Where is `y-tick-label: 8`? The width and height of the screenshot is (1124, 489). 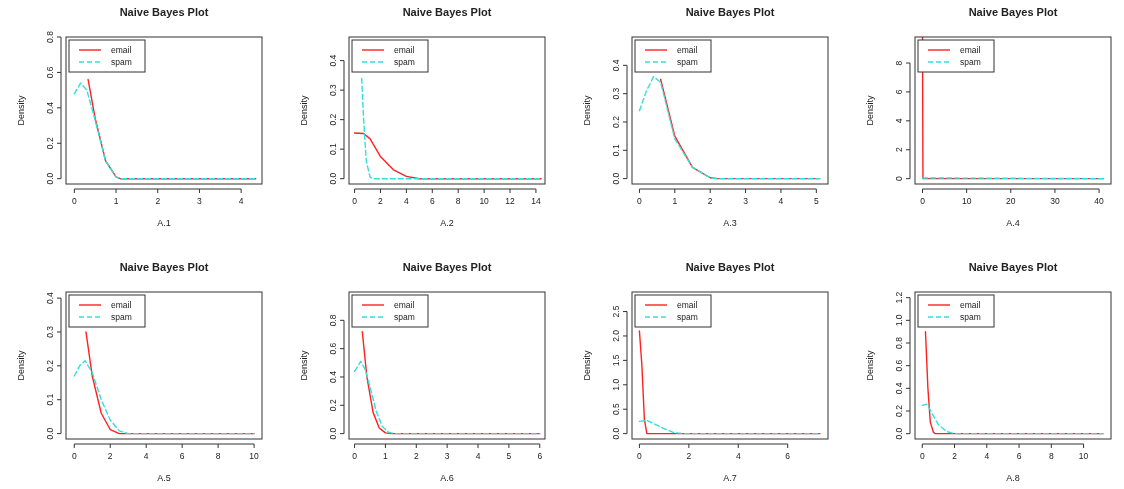
y-tick-label: 8 is located at coordinates (899, 63).